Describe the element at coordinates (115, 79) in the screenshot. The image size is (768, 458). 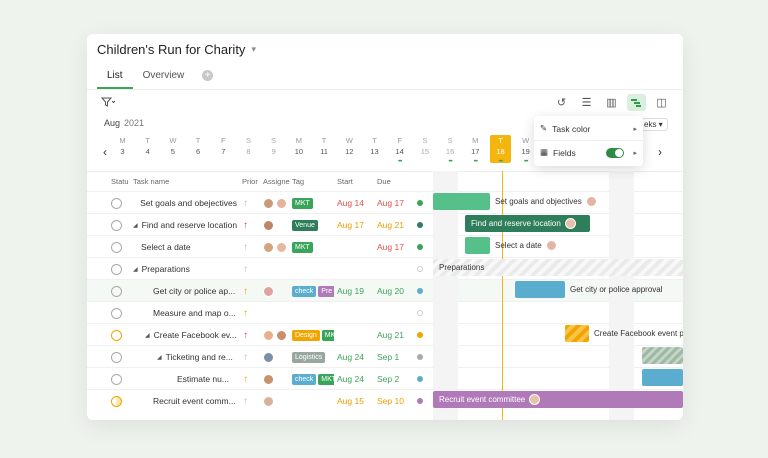
I see `tab-list: List` at that location.